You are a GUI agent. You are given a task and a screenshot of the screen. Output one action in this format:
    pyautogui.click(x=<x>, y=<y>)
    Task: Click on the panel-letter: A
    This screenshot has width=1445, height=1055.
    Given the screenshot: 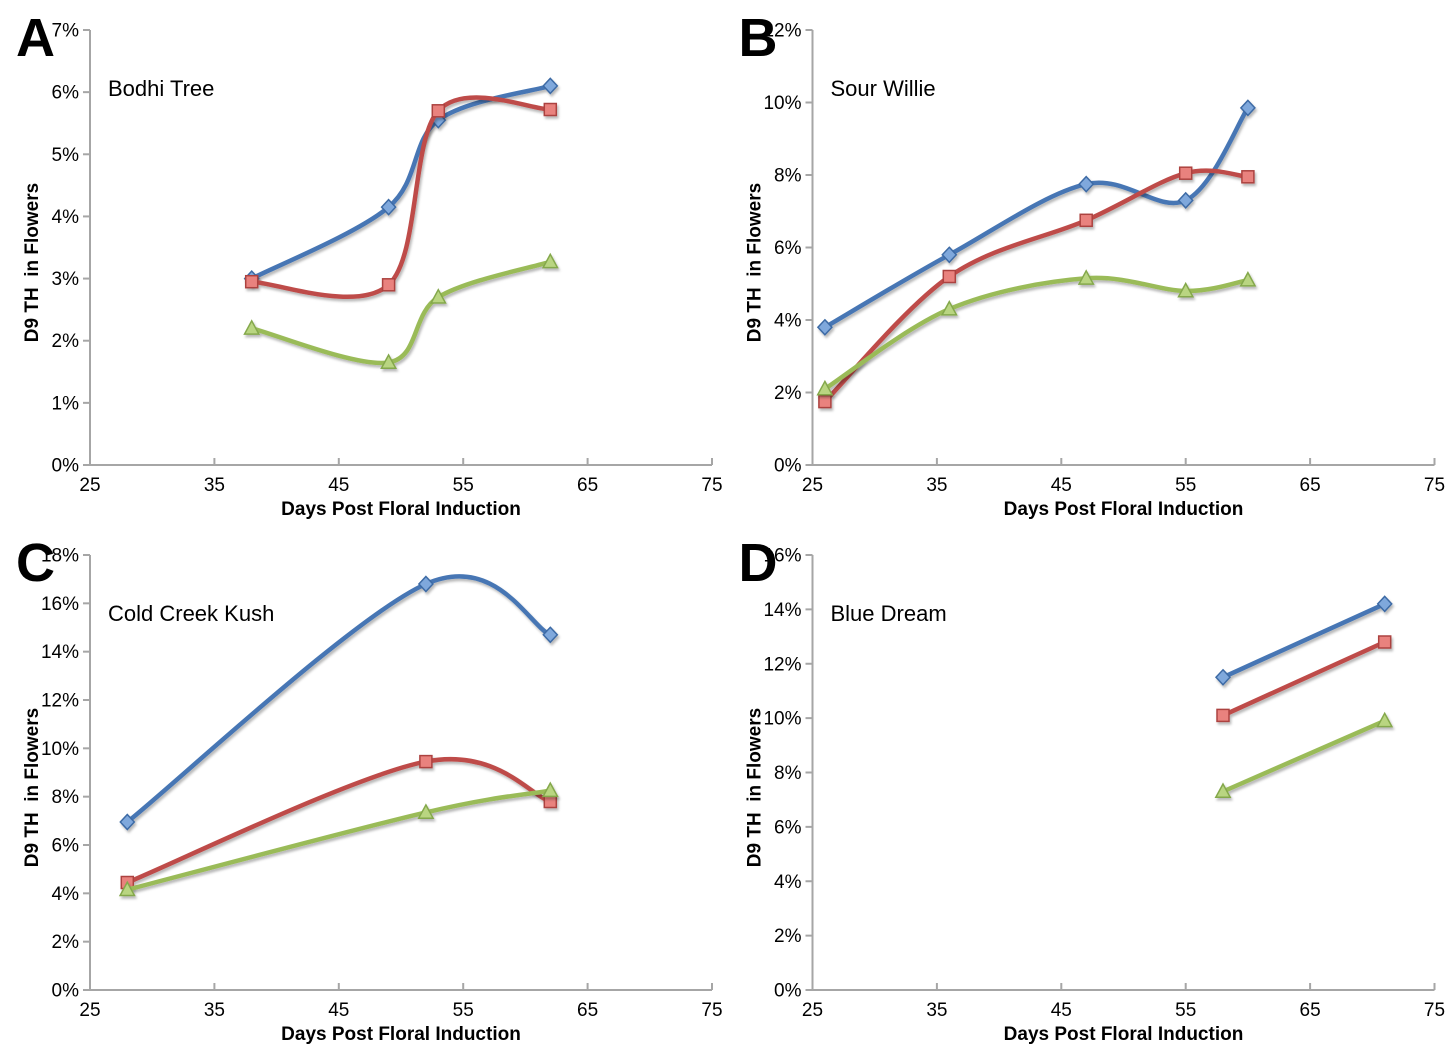 What is the action you would take?
    pyautogui.click(x=35, y=38)
    